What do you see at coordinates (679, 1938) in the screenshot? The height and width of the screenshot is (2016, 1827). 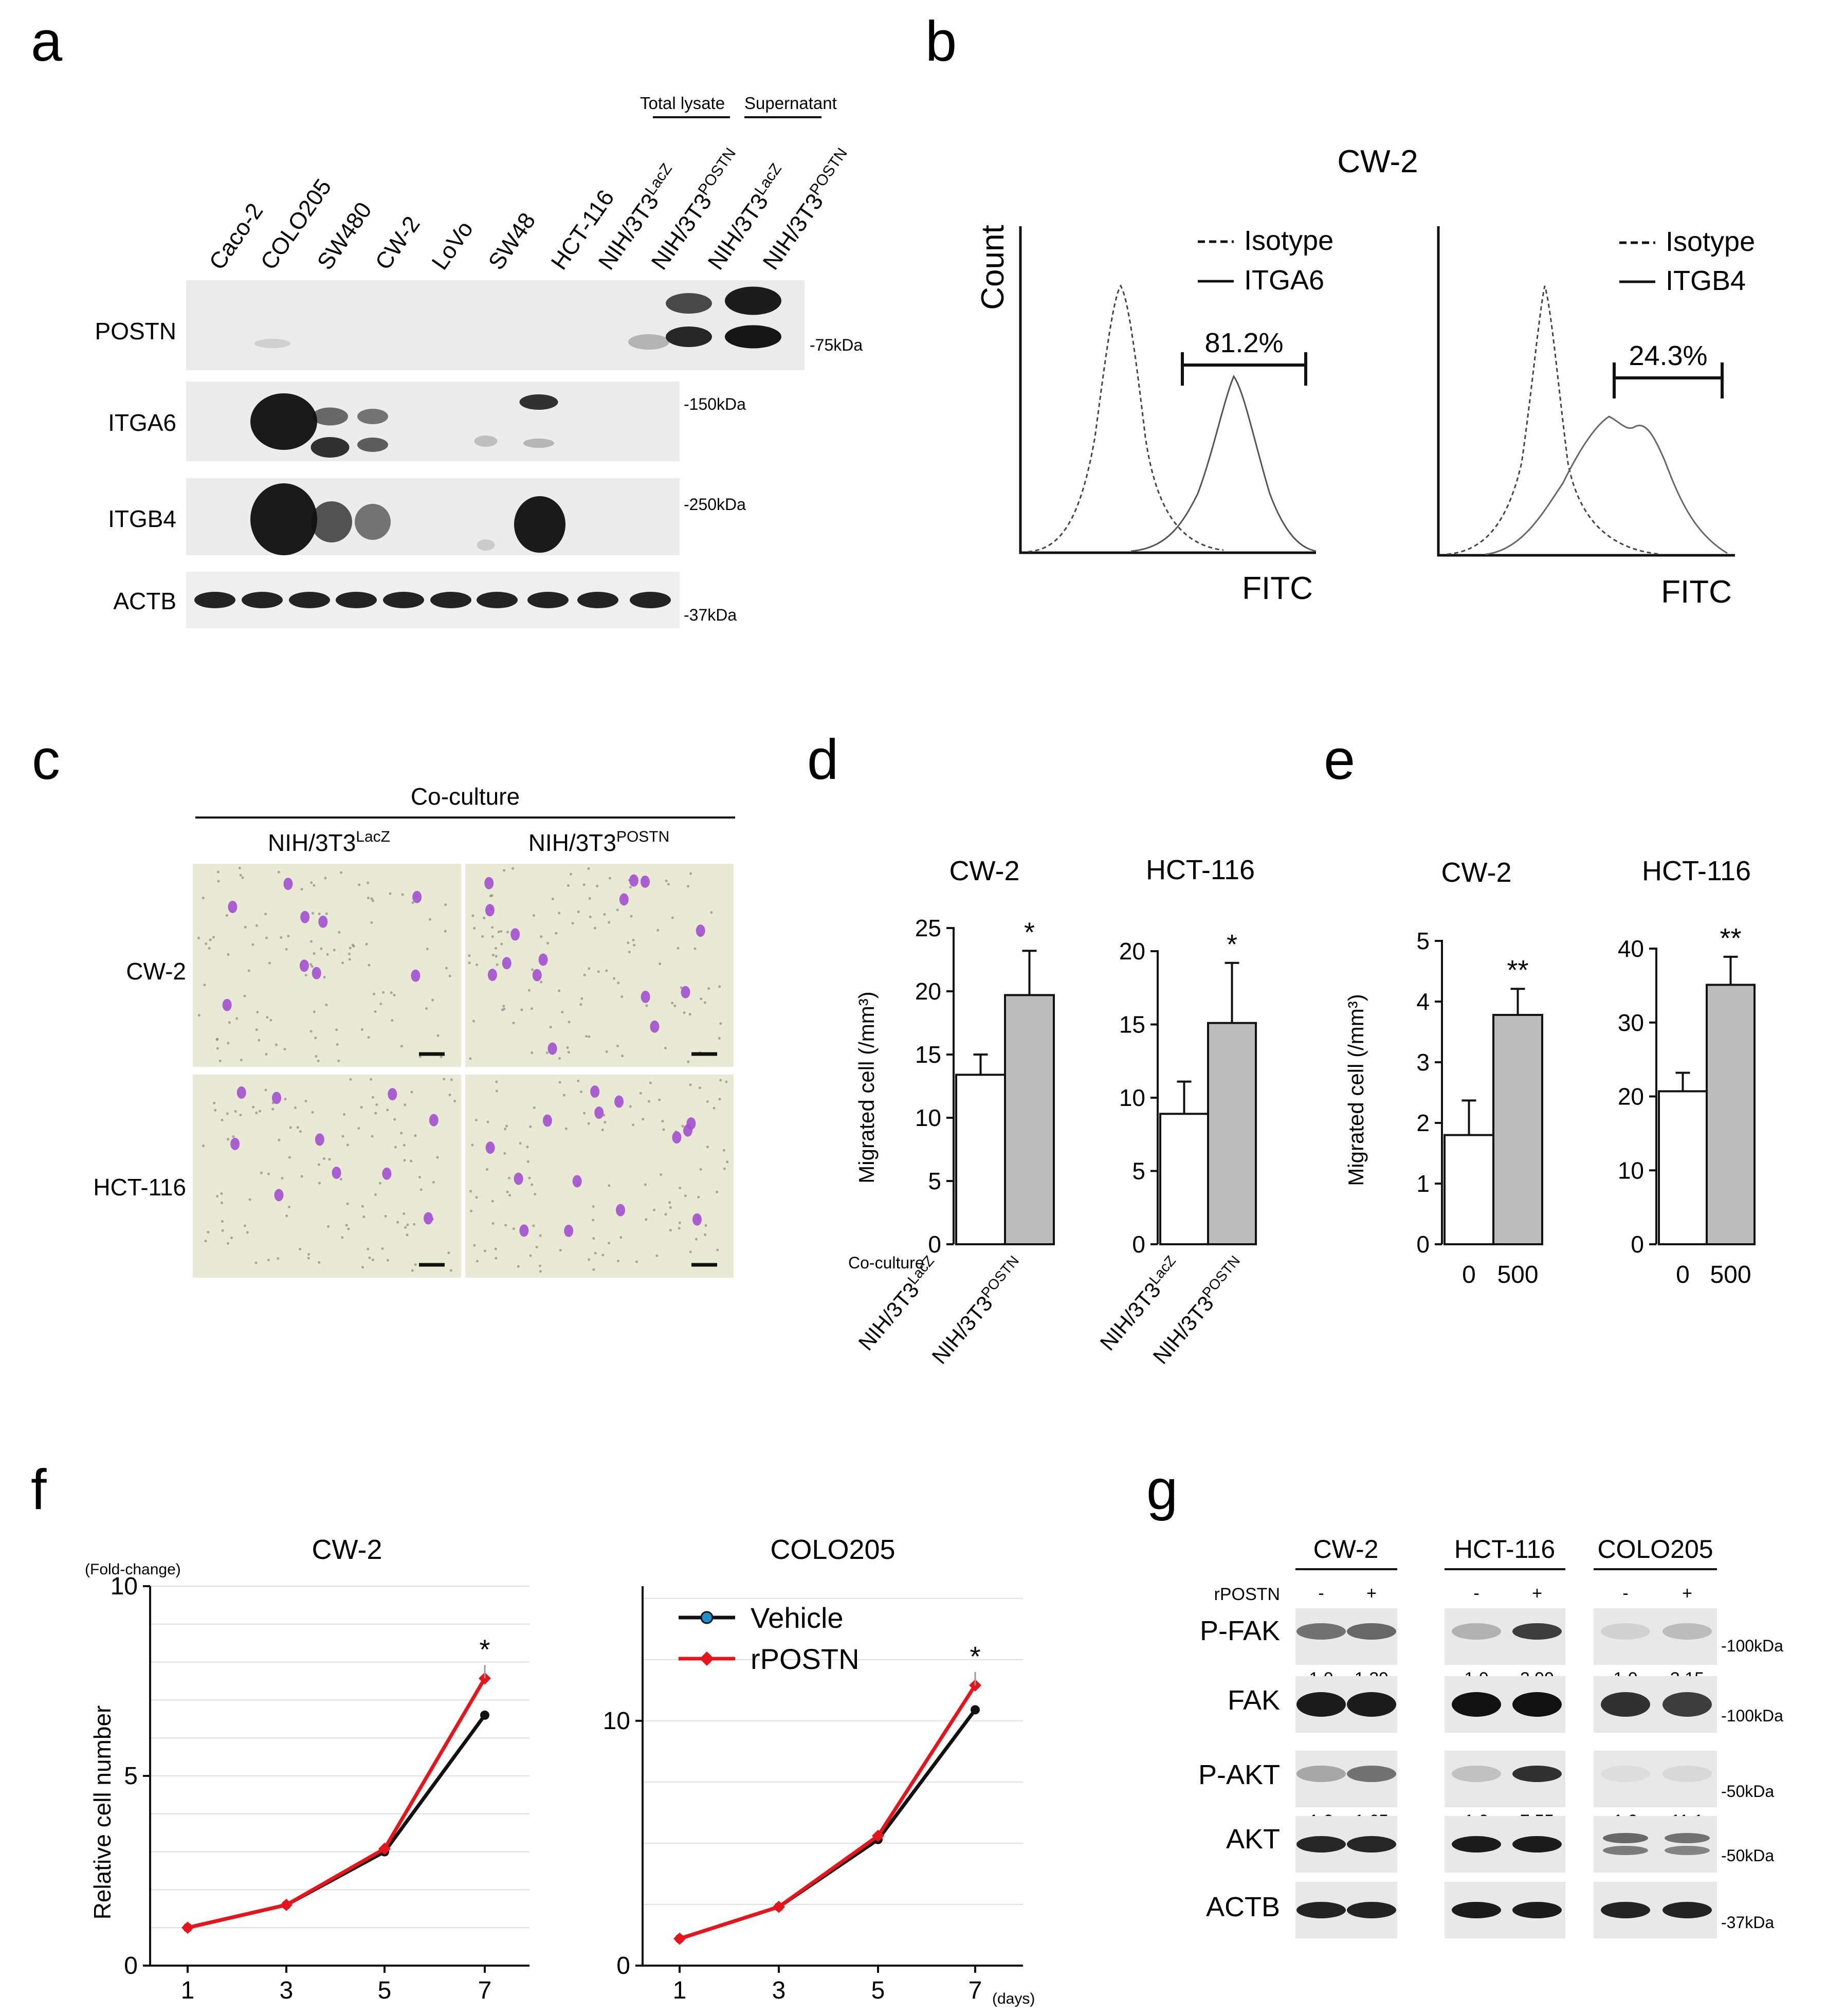 I see `data-point` at bounding box center [679, 1938].